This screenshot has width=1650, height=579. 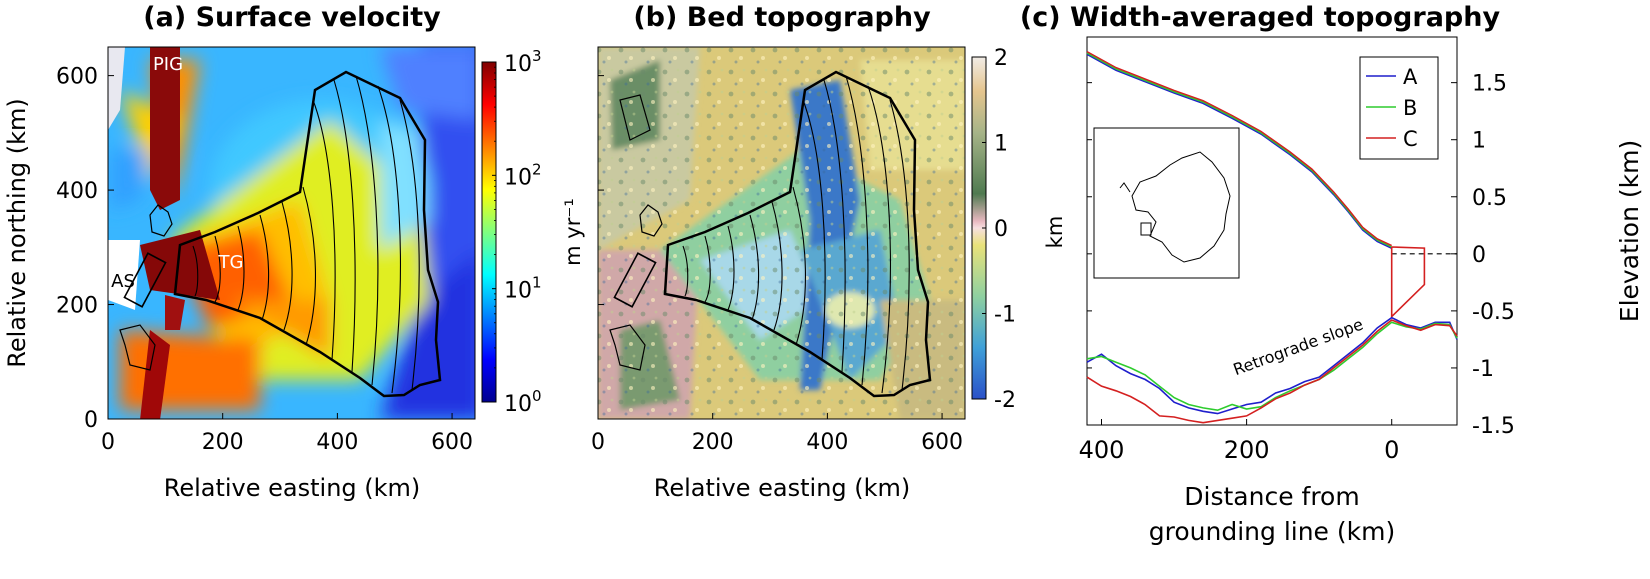 I want to click on ice-shelf-outline, so click(x=1408, y=282).